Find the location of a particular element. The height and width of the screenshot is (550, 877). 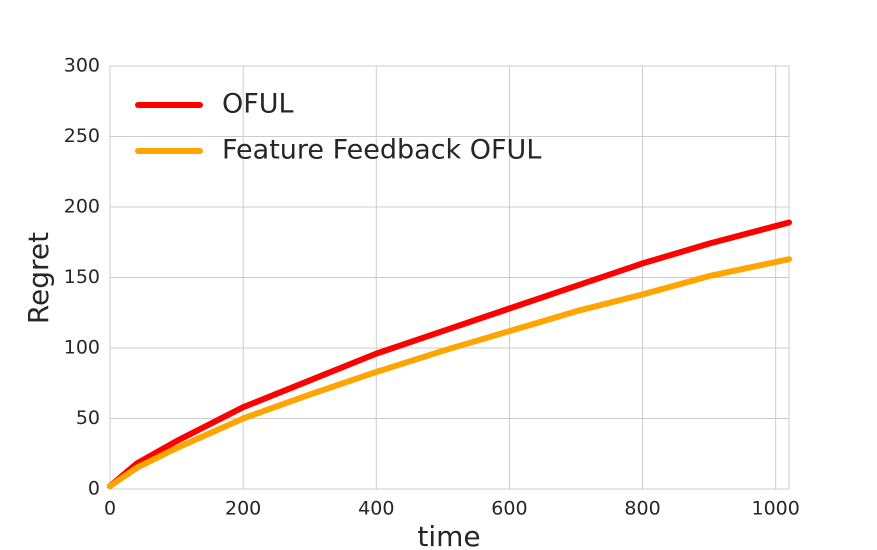

x-tick-label: 200 is located at coordinates (243, 509).